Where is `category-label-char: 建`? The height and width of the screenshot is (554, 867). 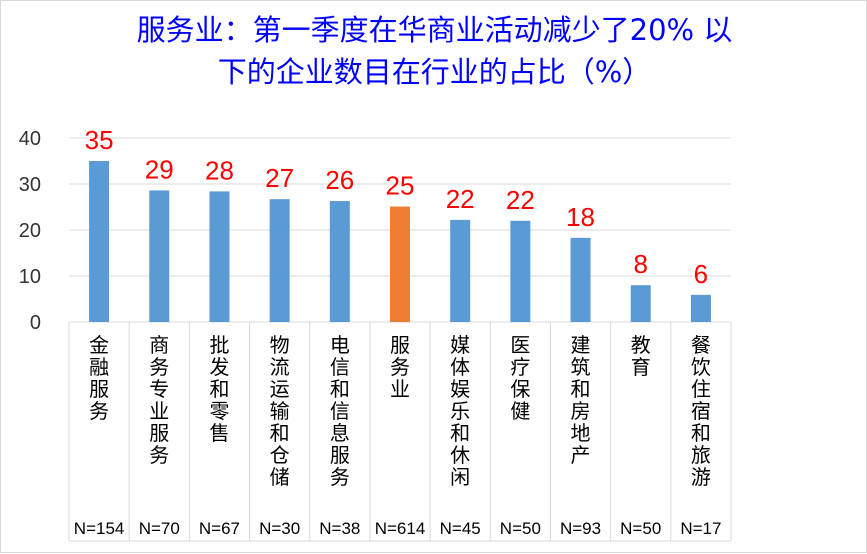 category-label-char: 建 is located at coordinates (581, 345).